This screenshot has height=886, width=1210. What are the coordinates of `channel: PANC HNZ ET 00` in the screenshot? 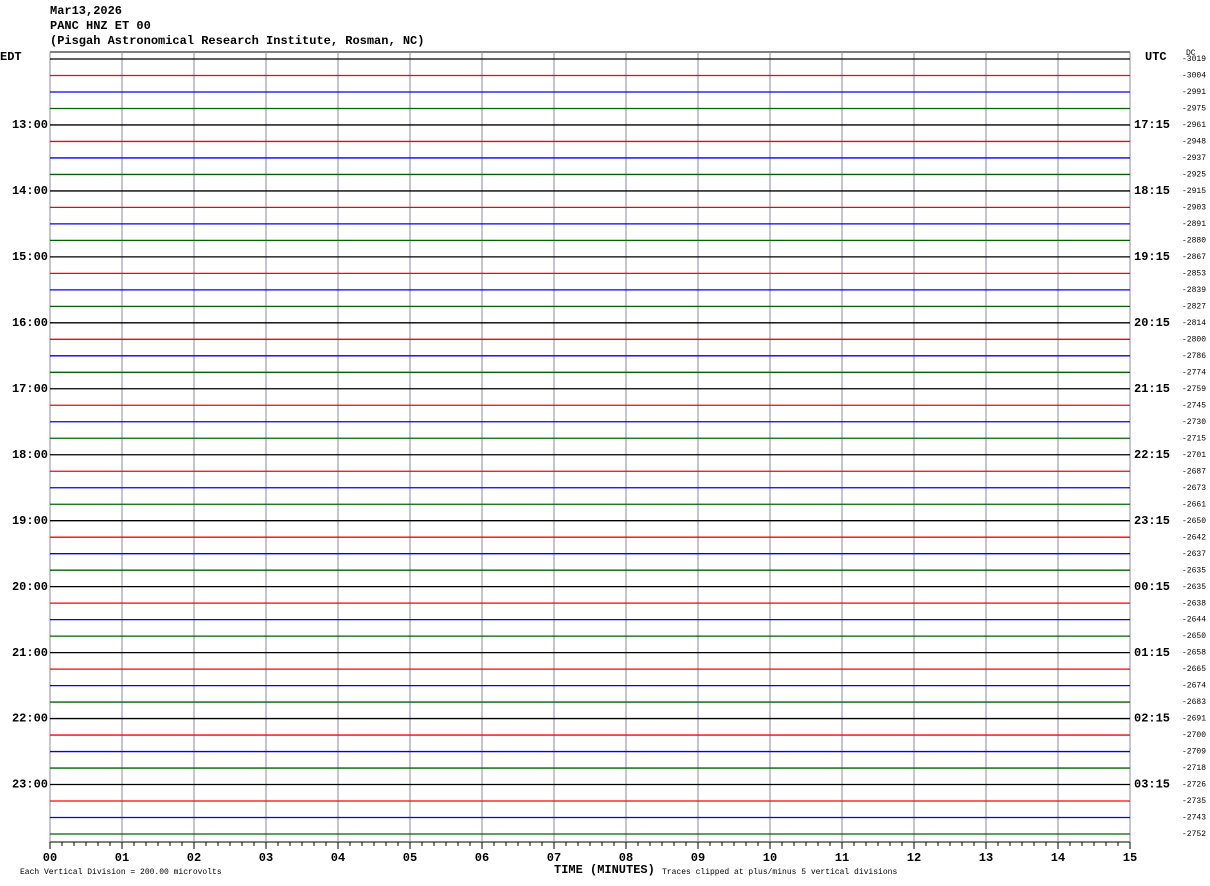 It's located at (100, 26).